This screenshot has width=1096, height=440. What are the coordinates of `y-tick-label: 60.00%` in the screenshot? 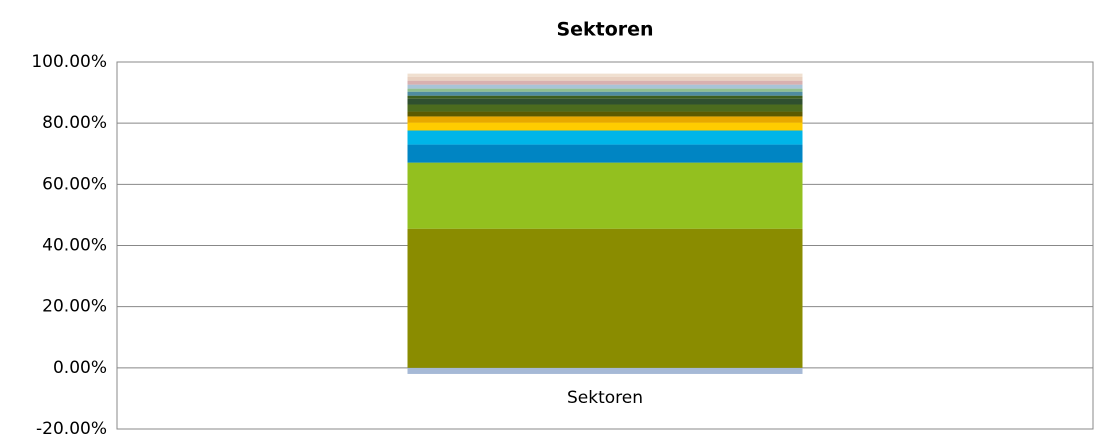 It's located at (74, 184).